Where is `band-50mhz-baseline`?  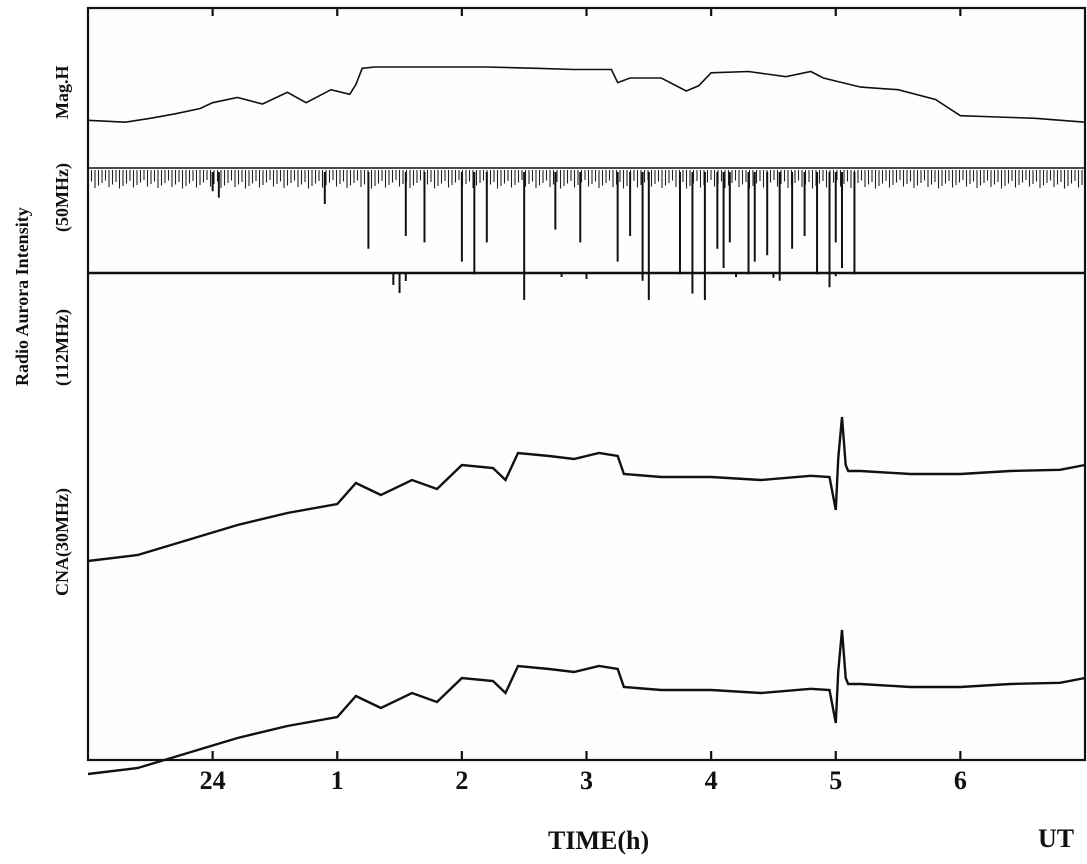 band-50mhz-baseline is located at coordinates (585, 179).